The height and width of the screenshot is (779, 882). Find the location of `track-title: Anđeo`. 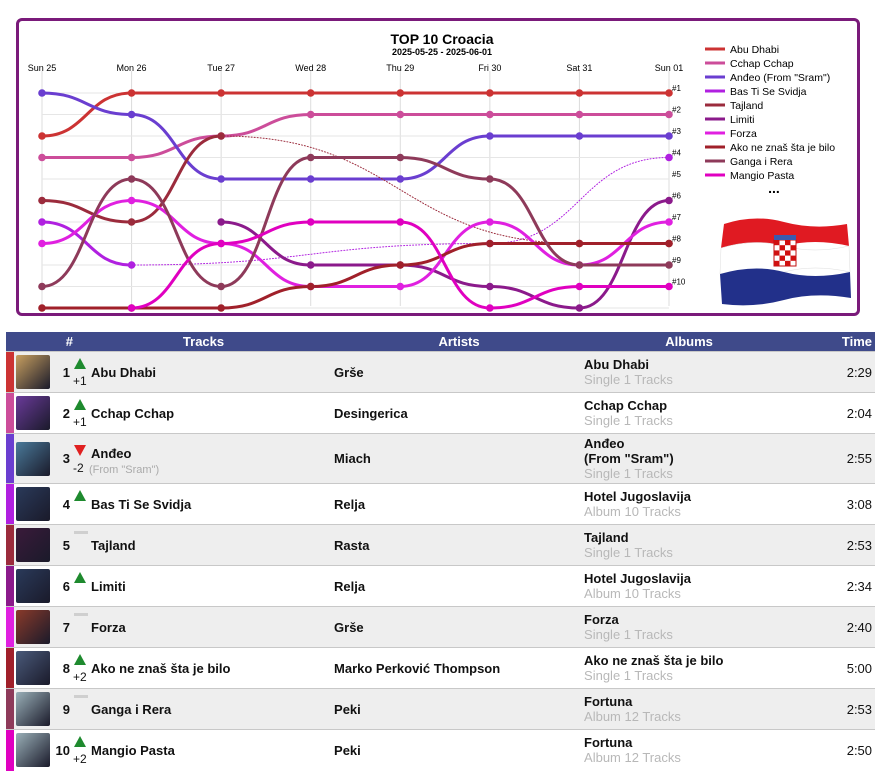

track-title: Anđeo is located at coordinates (111, 453).